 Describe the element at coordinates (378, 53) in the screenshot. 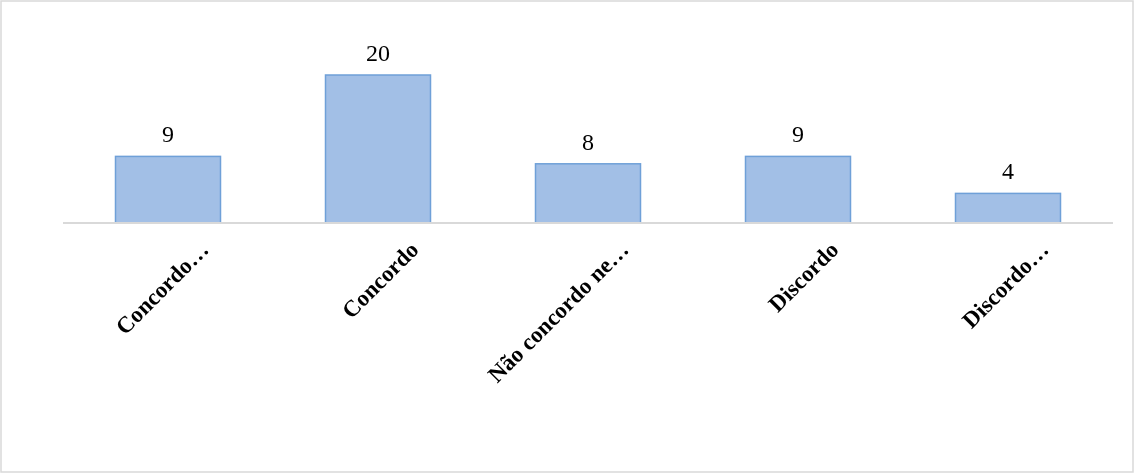

I see `data-label: 20` at that location.